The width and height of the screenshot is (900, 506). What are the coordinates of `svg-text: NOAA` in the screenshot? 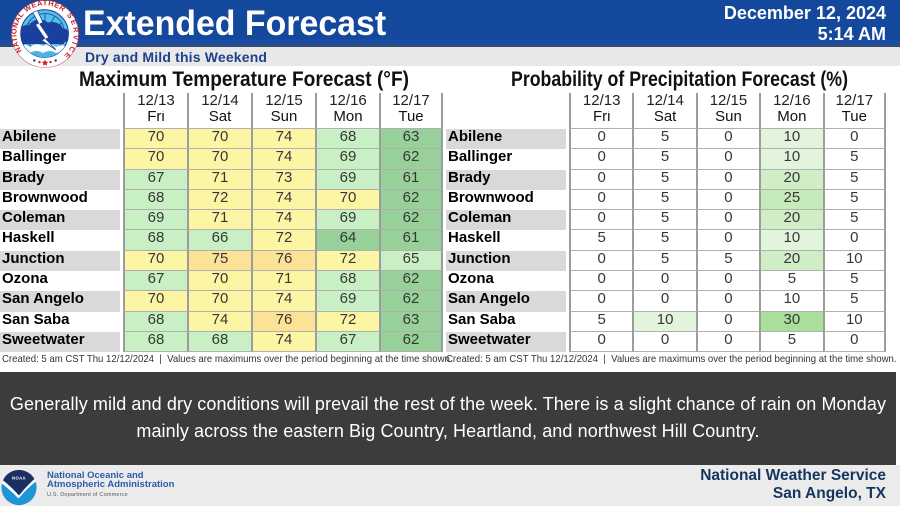 It's located at (19, 478).